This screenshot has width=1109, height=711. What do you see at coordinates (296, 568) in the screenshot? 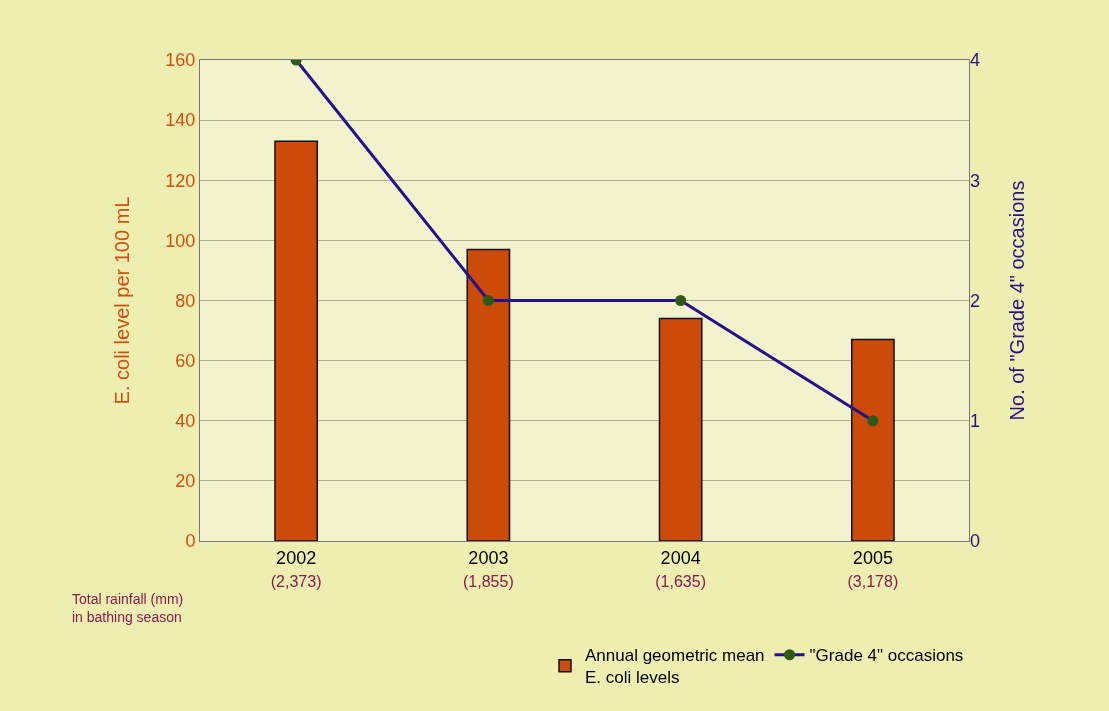
I see `x-tick-label: 2002 (2,373)` at bounding box center [296, 568].